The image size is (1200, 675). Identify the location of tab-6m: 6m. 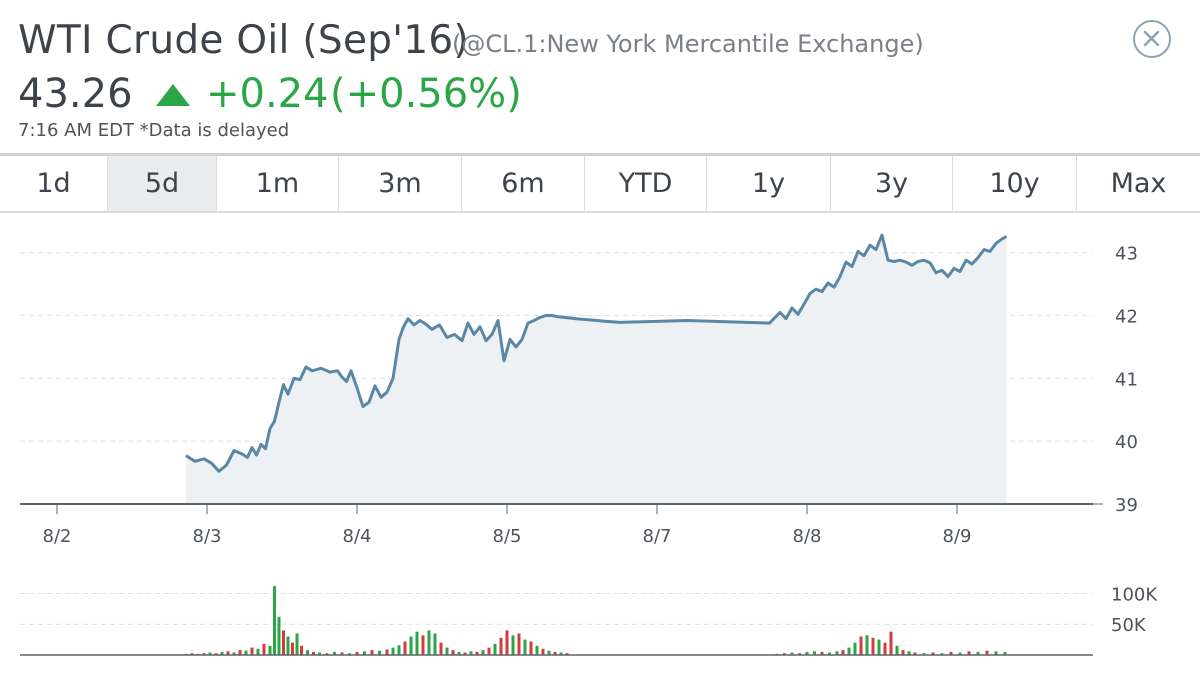
(523, 183).